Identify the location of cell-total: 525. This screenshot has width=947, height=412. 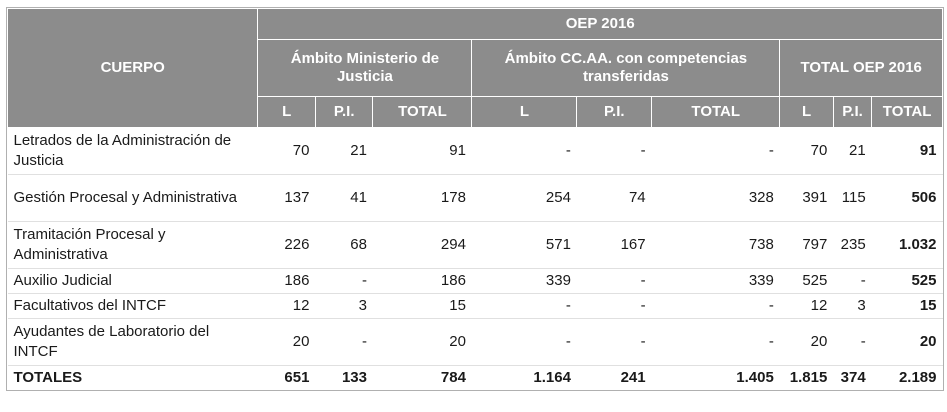
(907, 281).